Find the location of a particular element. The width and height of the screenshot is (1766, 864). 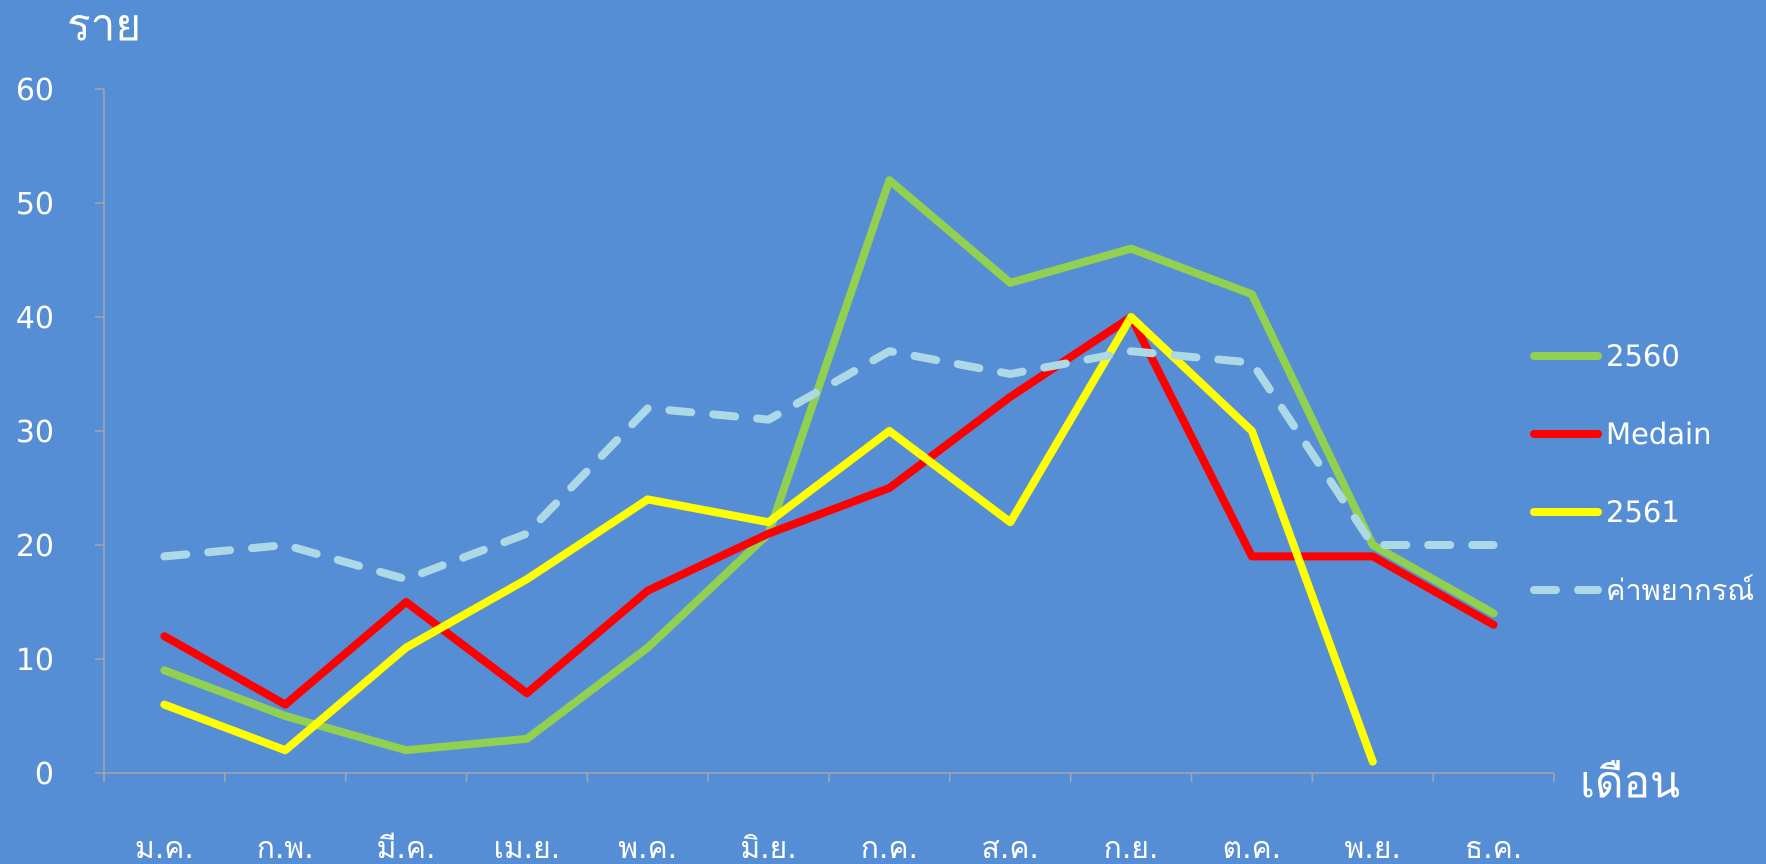

y-tick-labels: 0 10 20 30 40 50 60 is located at coordinates (60, 432).